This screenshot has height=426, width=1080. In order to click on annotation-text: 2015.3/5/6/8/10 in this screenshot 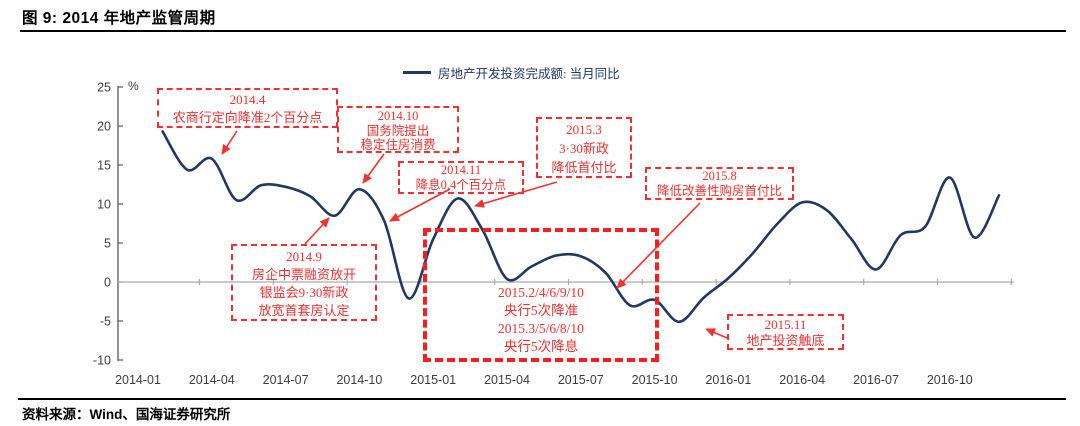, I will do `click(541, 328)`.